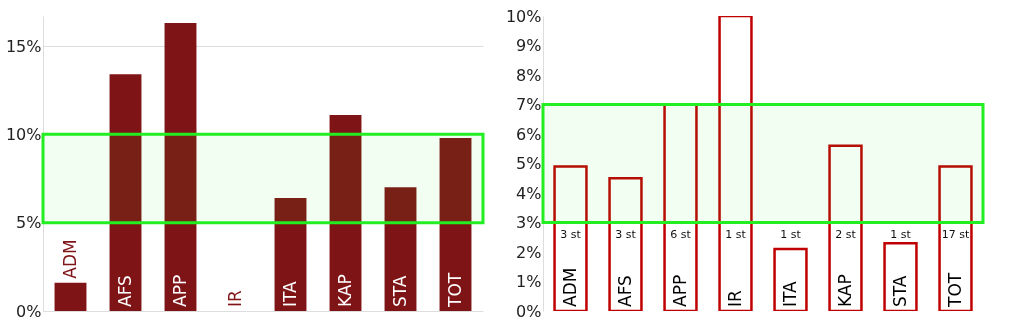 This screenshot has height=321, width=1023. What do you see at coordinates (681, 234) in the screenshot?
I see `annotation: 6 st` at bounding box center [681, 234].